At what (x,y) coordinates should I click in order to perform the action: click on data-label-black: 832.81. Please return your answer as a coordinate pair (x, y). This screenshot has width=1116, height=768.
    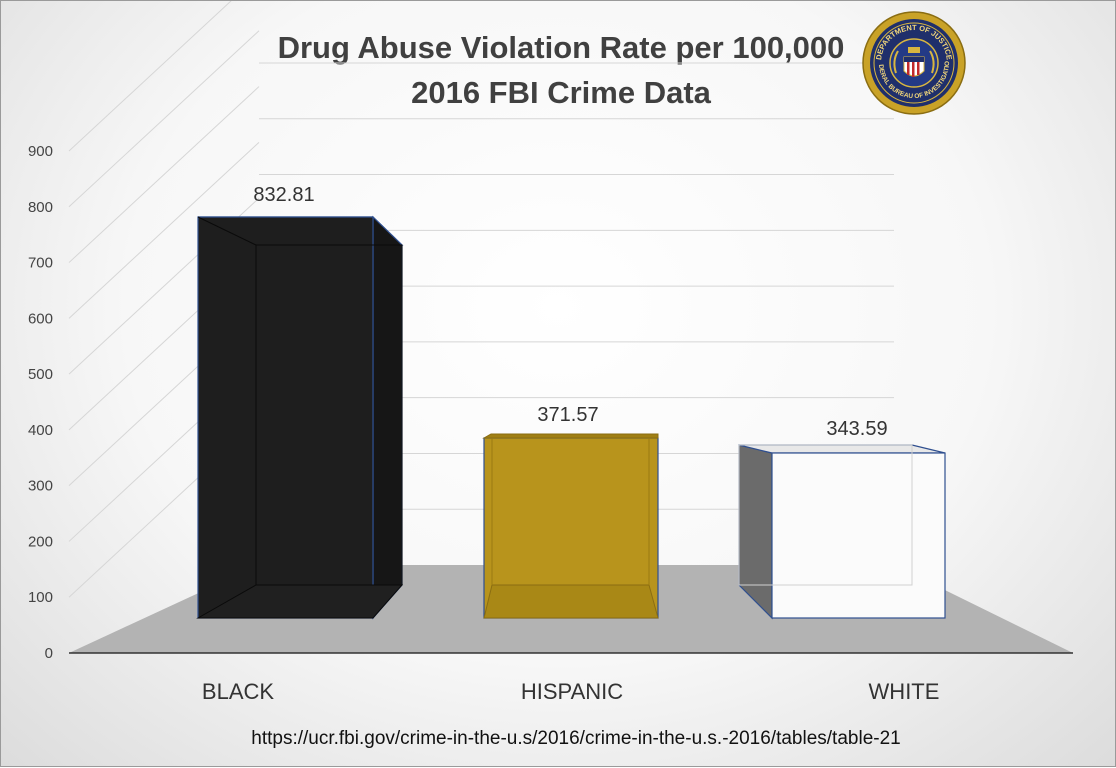
    Looking at the image, I should click on (283, 195).